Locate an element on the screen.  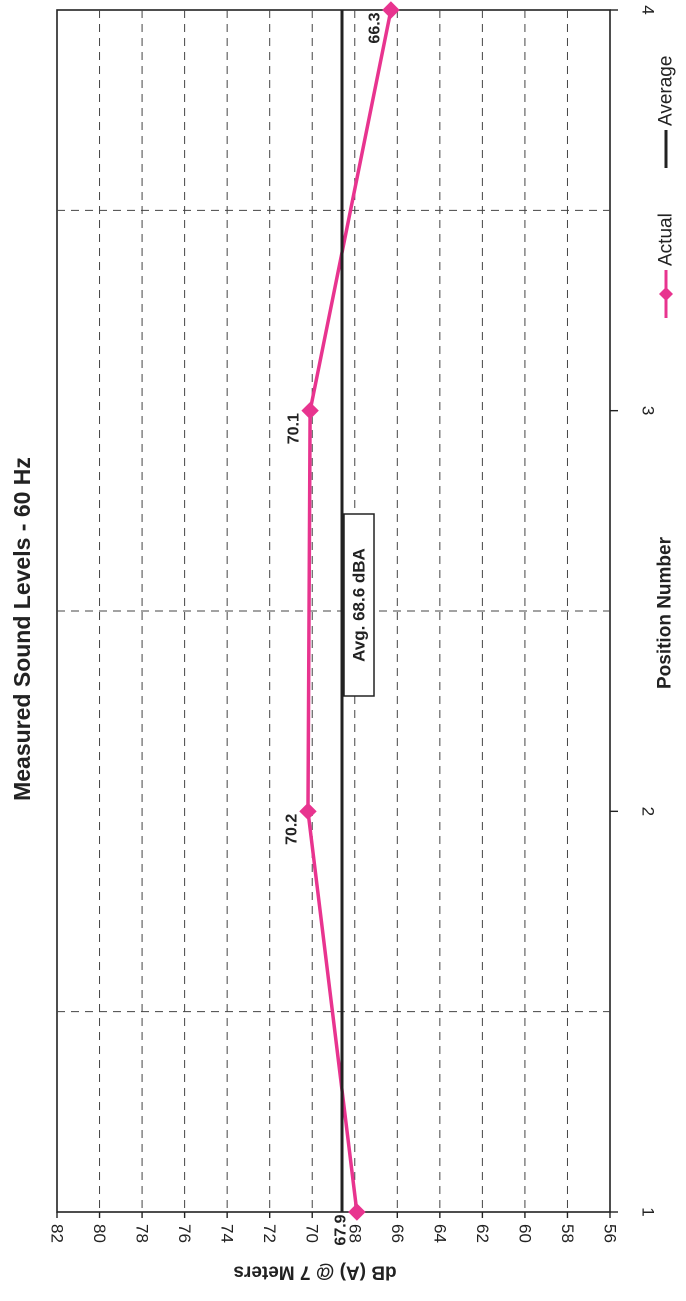
x-tick-label: 3 is located at coordinates (648, 410).